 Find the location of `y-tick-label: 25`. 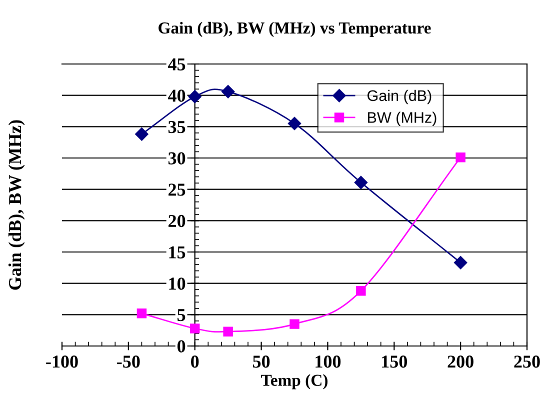

y-tick-label: 25 is located at coordinates (177, 190).